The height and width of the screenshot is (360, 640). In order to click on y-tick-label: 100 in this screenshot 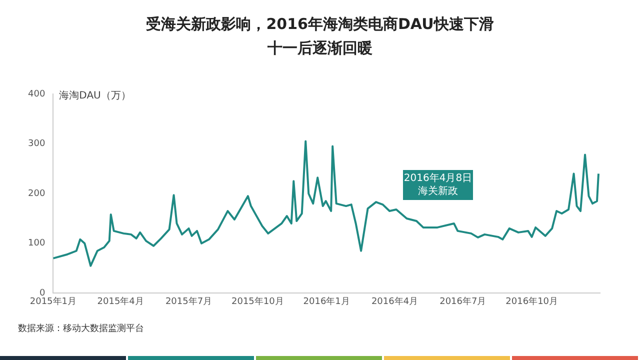, I will do `click(37, 243)`.